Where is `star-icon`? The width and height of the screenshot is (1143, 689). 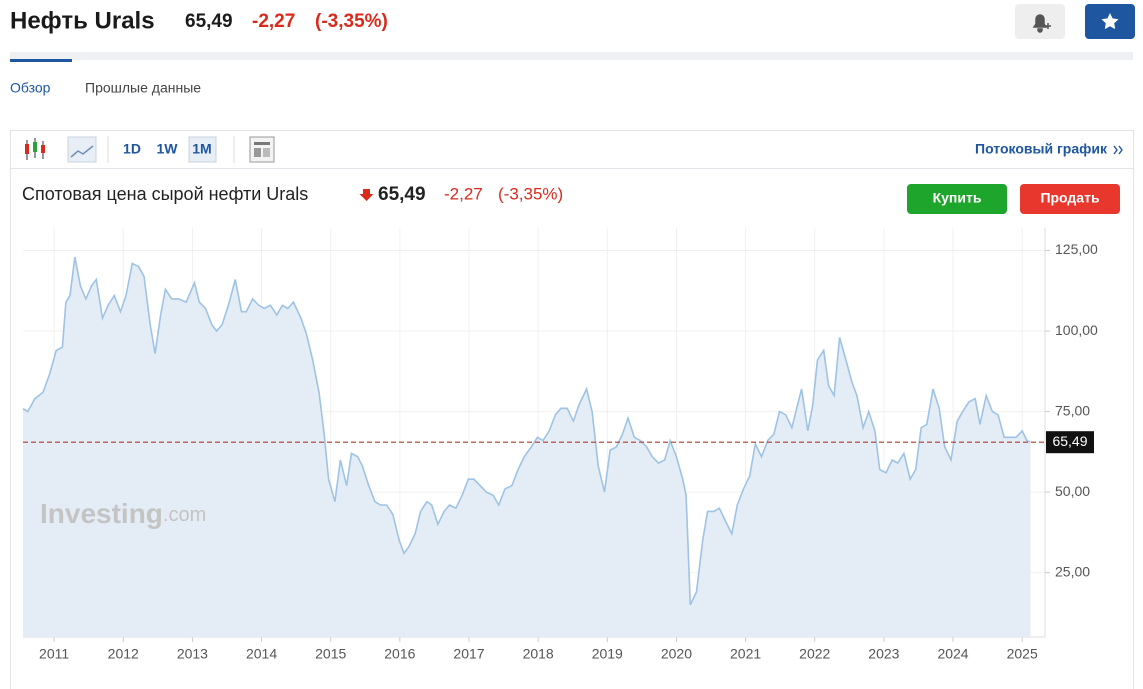
star-icon is located at coordinates (1110, 21).